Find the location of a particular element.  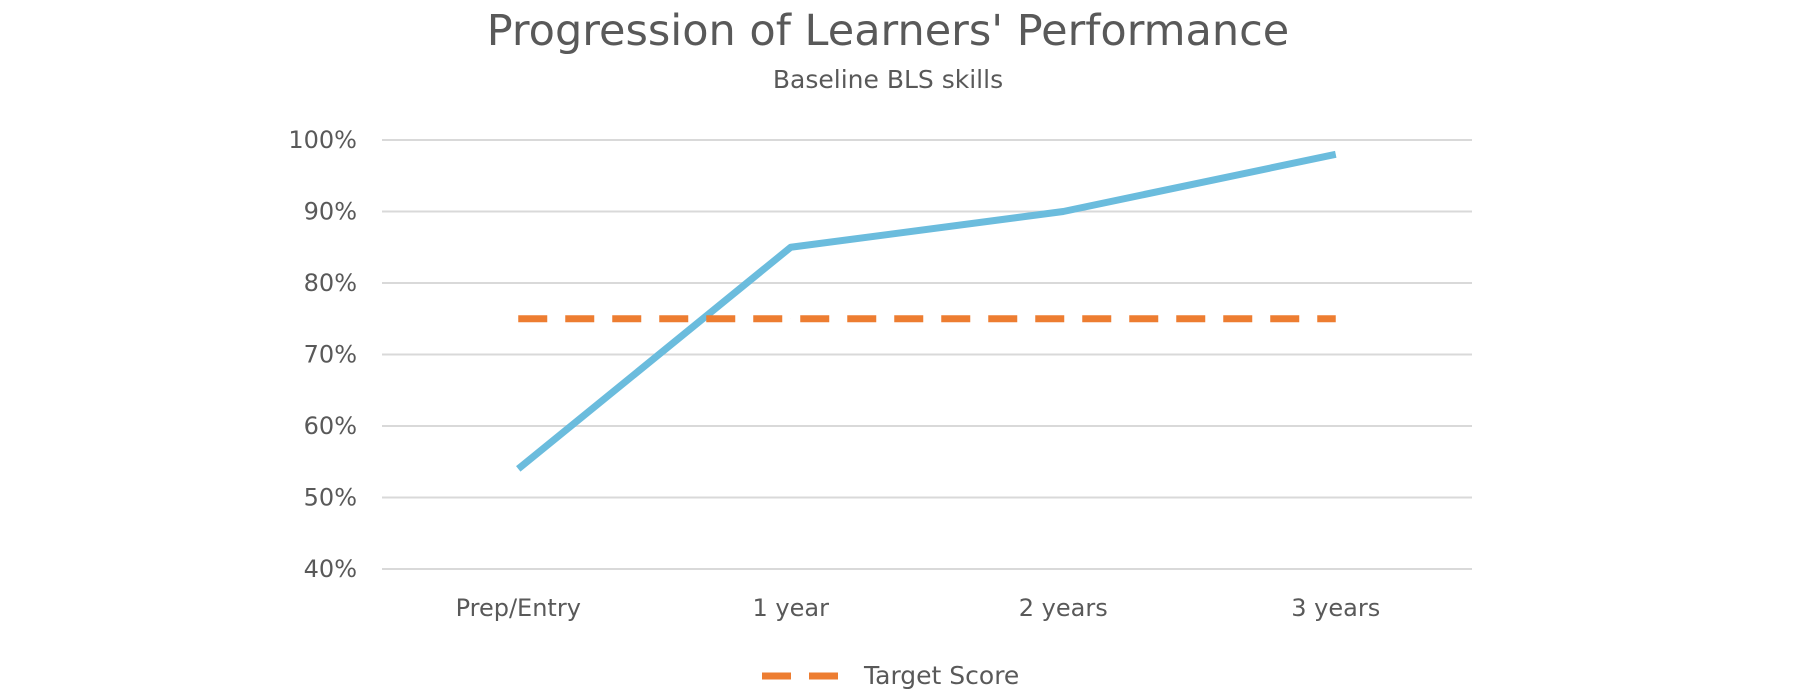

legend-label: Target Score is located at coordinates (941, 675).